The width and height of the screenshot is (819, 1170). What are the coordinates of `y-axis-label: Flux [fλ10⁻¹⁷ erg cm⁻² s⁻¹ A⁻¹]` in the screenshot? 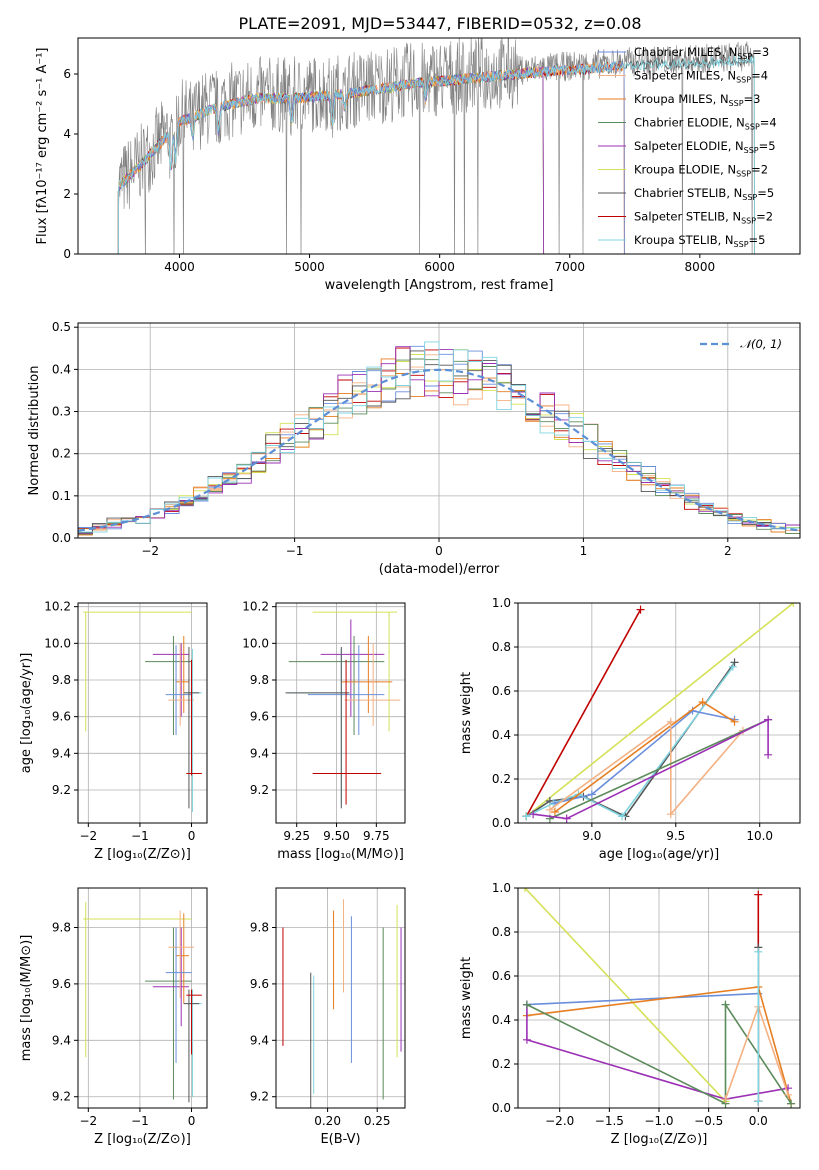 It's located at (42, 146).